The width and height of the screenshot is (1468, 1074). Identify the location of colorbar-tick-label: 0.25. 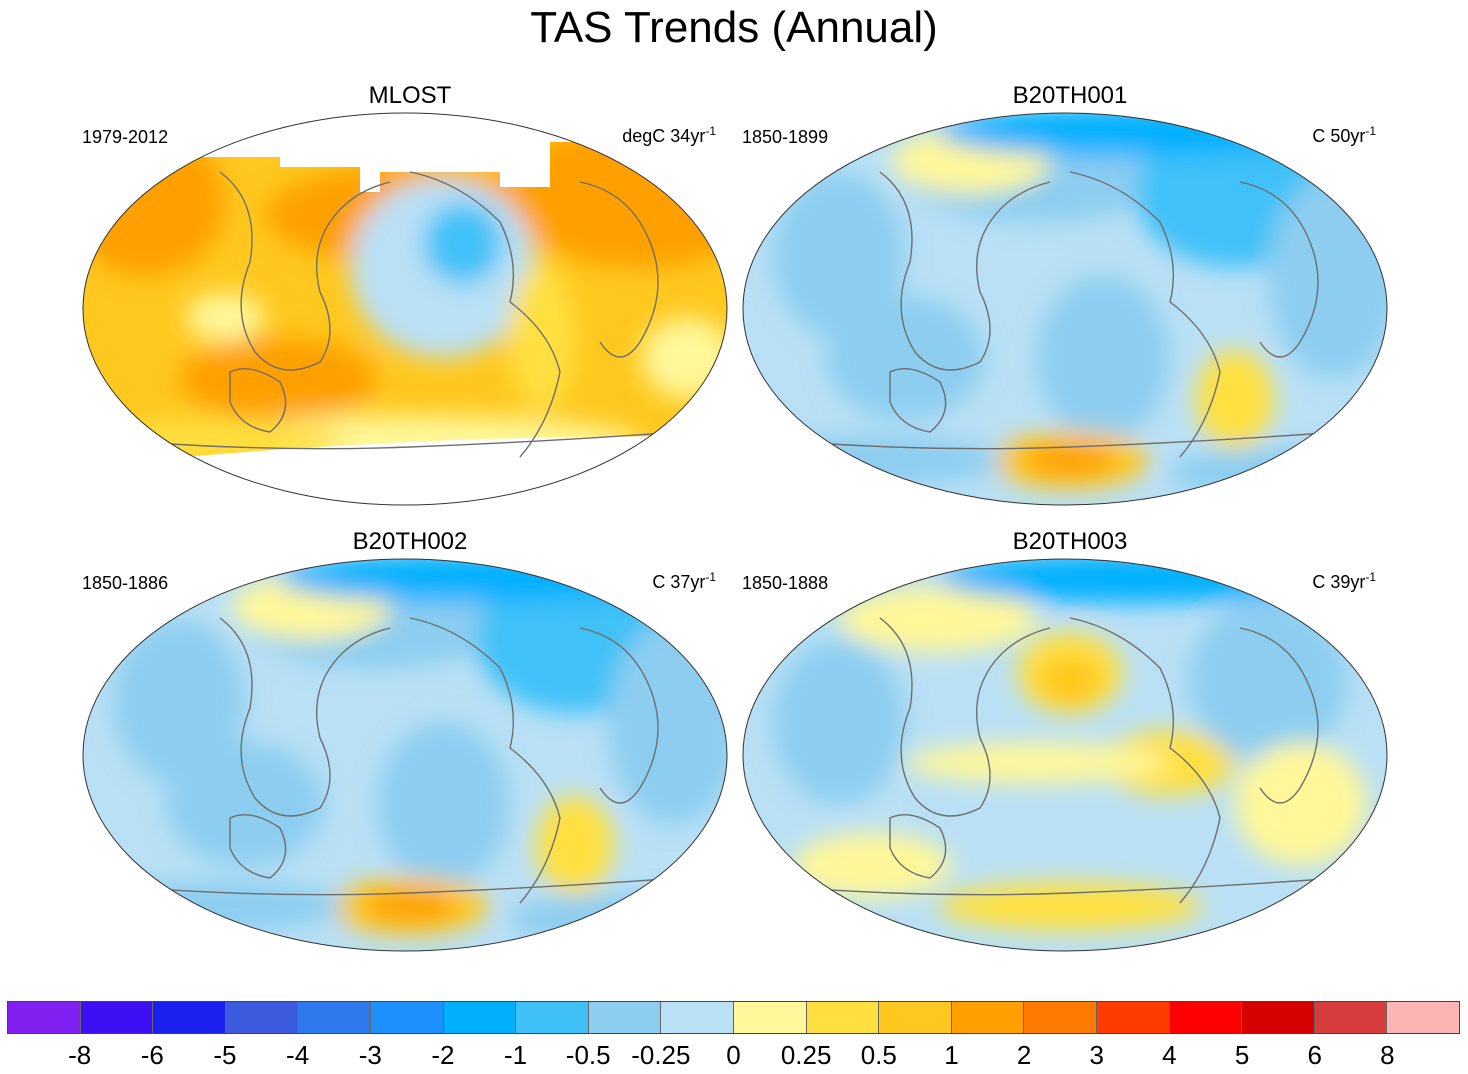
(806, 1055).